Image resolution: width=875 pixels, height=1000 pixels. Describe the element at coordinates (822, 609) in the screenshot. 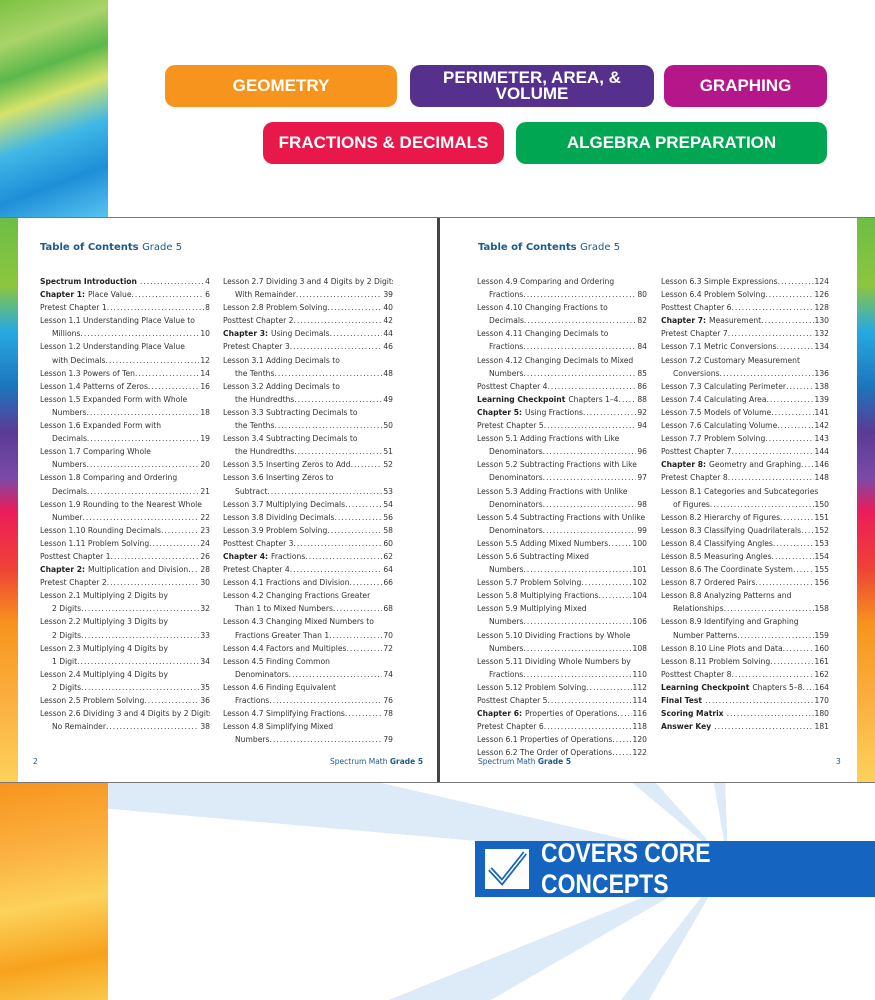

I see `toc-page-number: 158` at that location.